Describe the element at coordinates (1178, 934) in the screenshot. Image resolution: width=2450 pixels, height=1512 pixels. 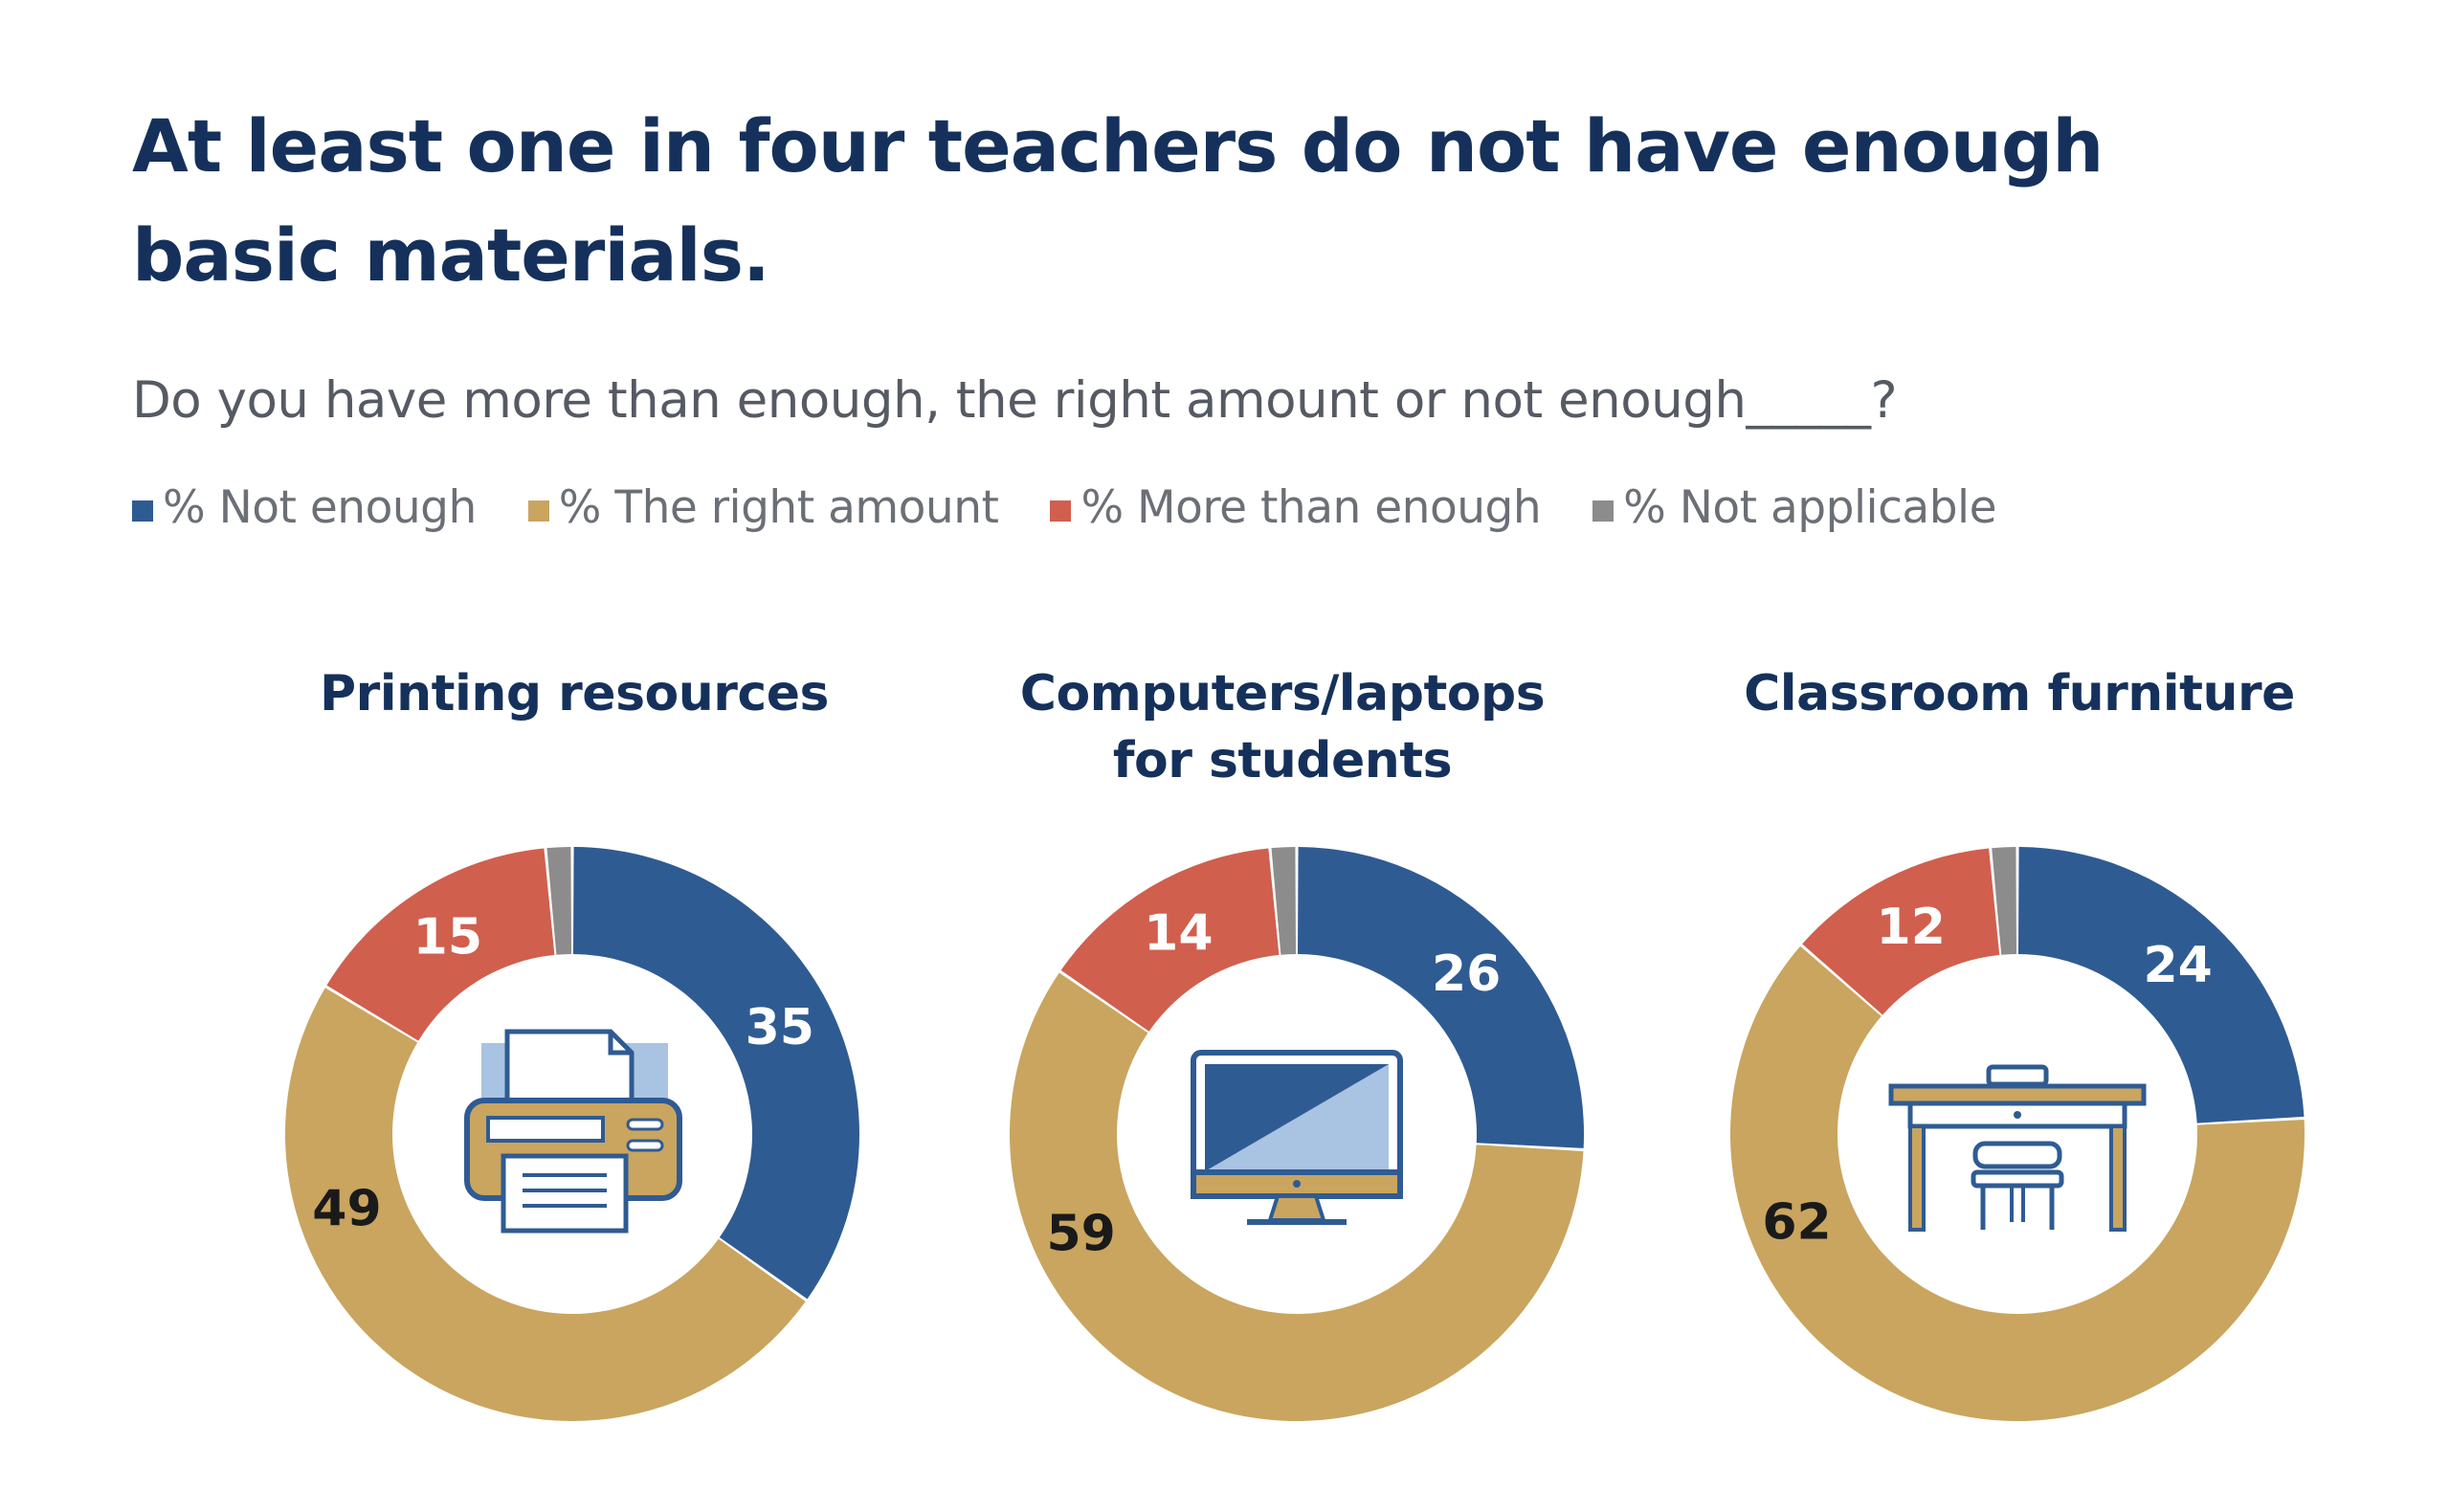
I see `data-label-more-than-enough: 14` at that location.